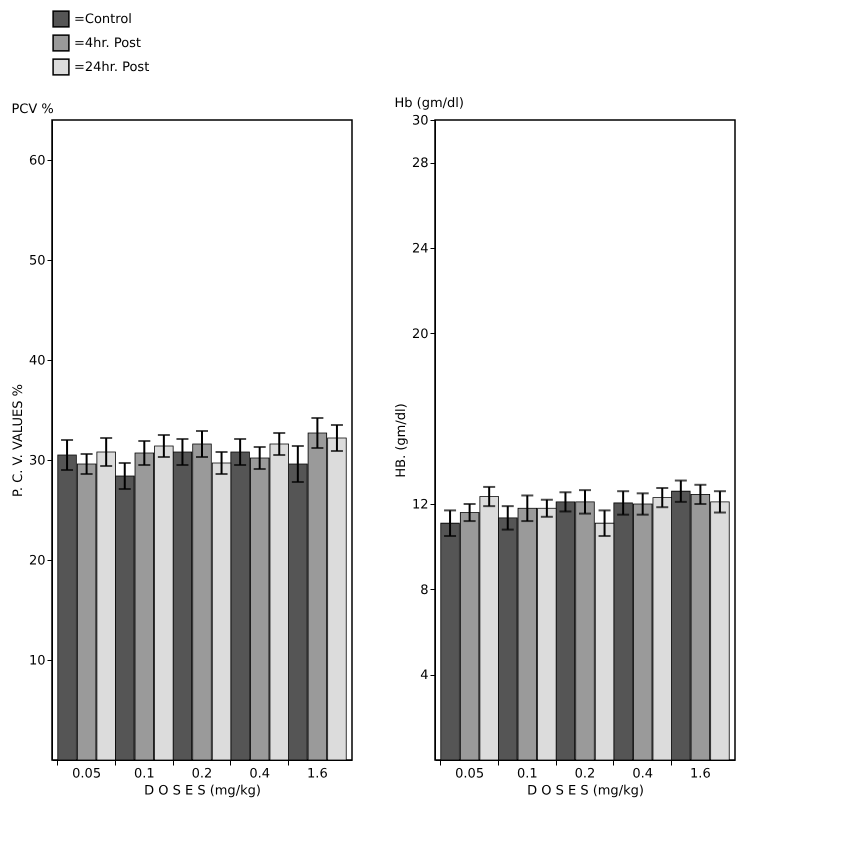 The image size is (848, 849). Describe the element at coordinates (424, 676) in the screenshot. I see `y-tick-label: 4` at that location.